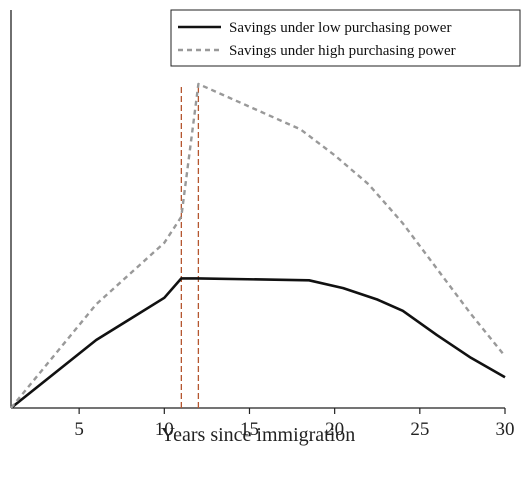 The height and width of the screenshot is (478, 526). What do you see at coordinates (505, 429) in the screenshot?
I see `x-tick-label-30: 30` at bounding box center [505, 429].